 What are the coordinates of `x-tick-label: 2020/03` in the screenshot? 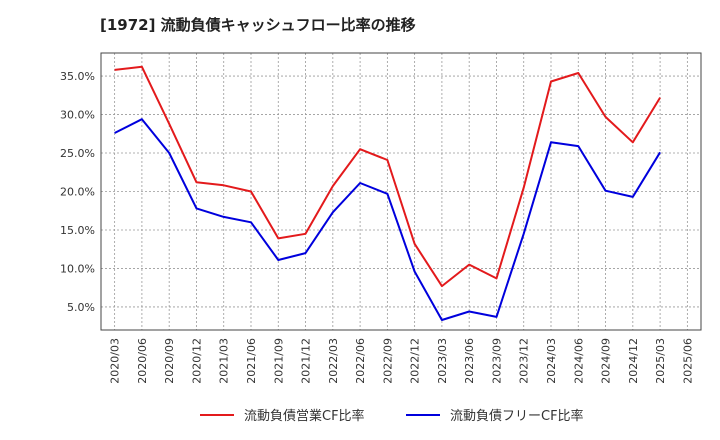 It's located at (115, 361).